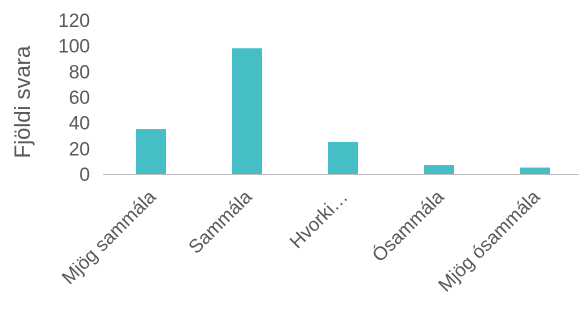  I want to click on y-tick-label: 100, so click(74, 47).